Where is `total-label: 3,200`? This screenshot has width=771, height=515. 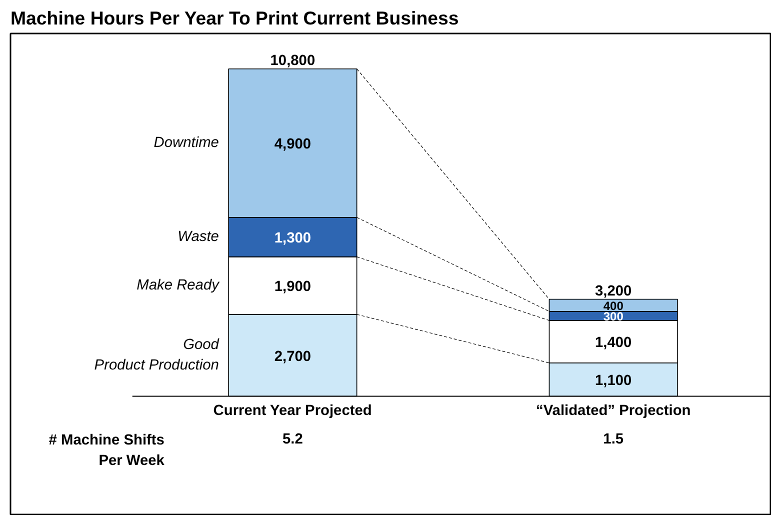 total-label: 3,200 is located at coordinates (613, 291).